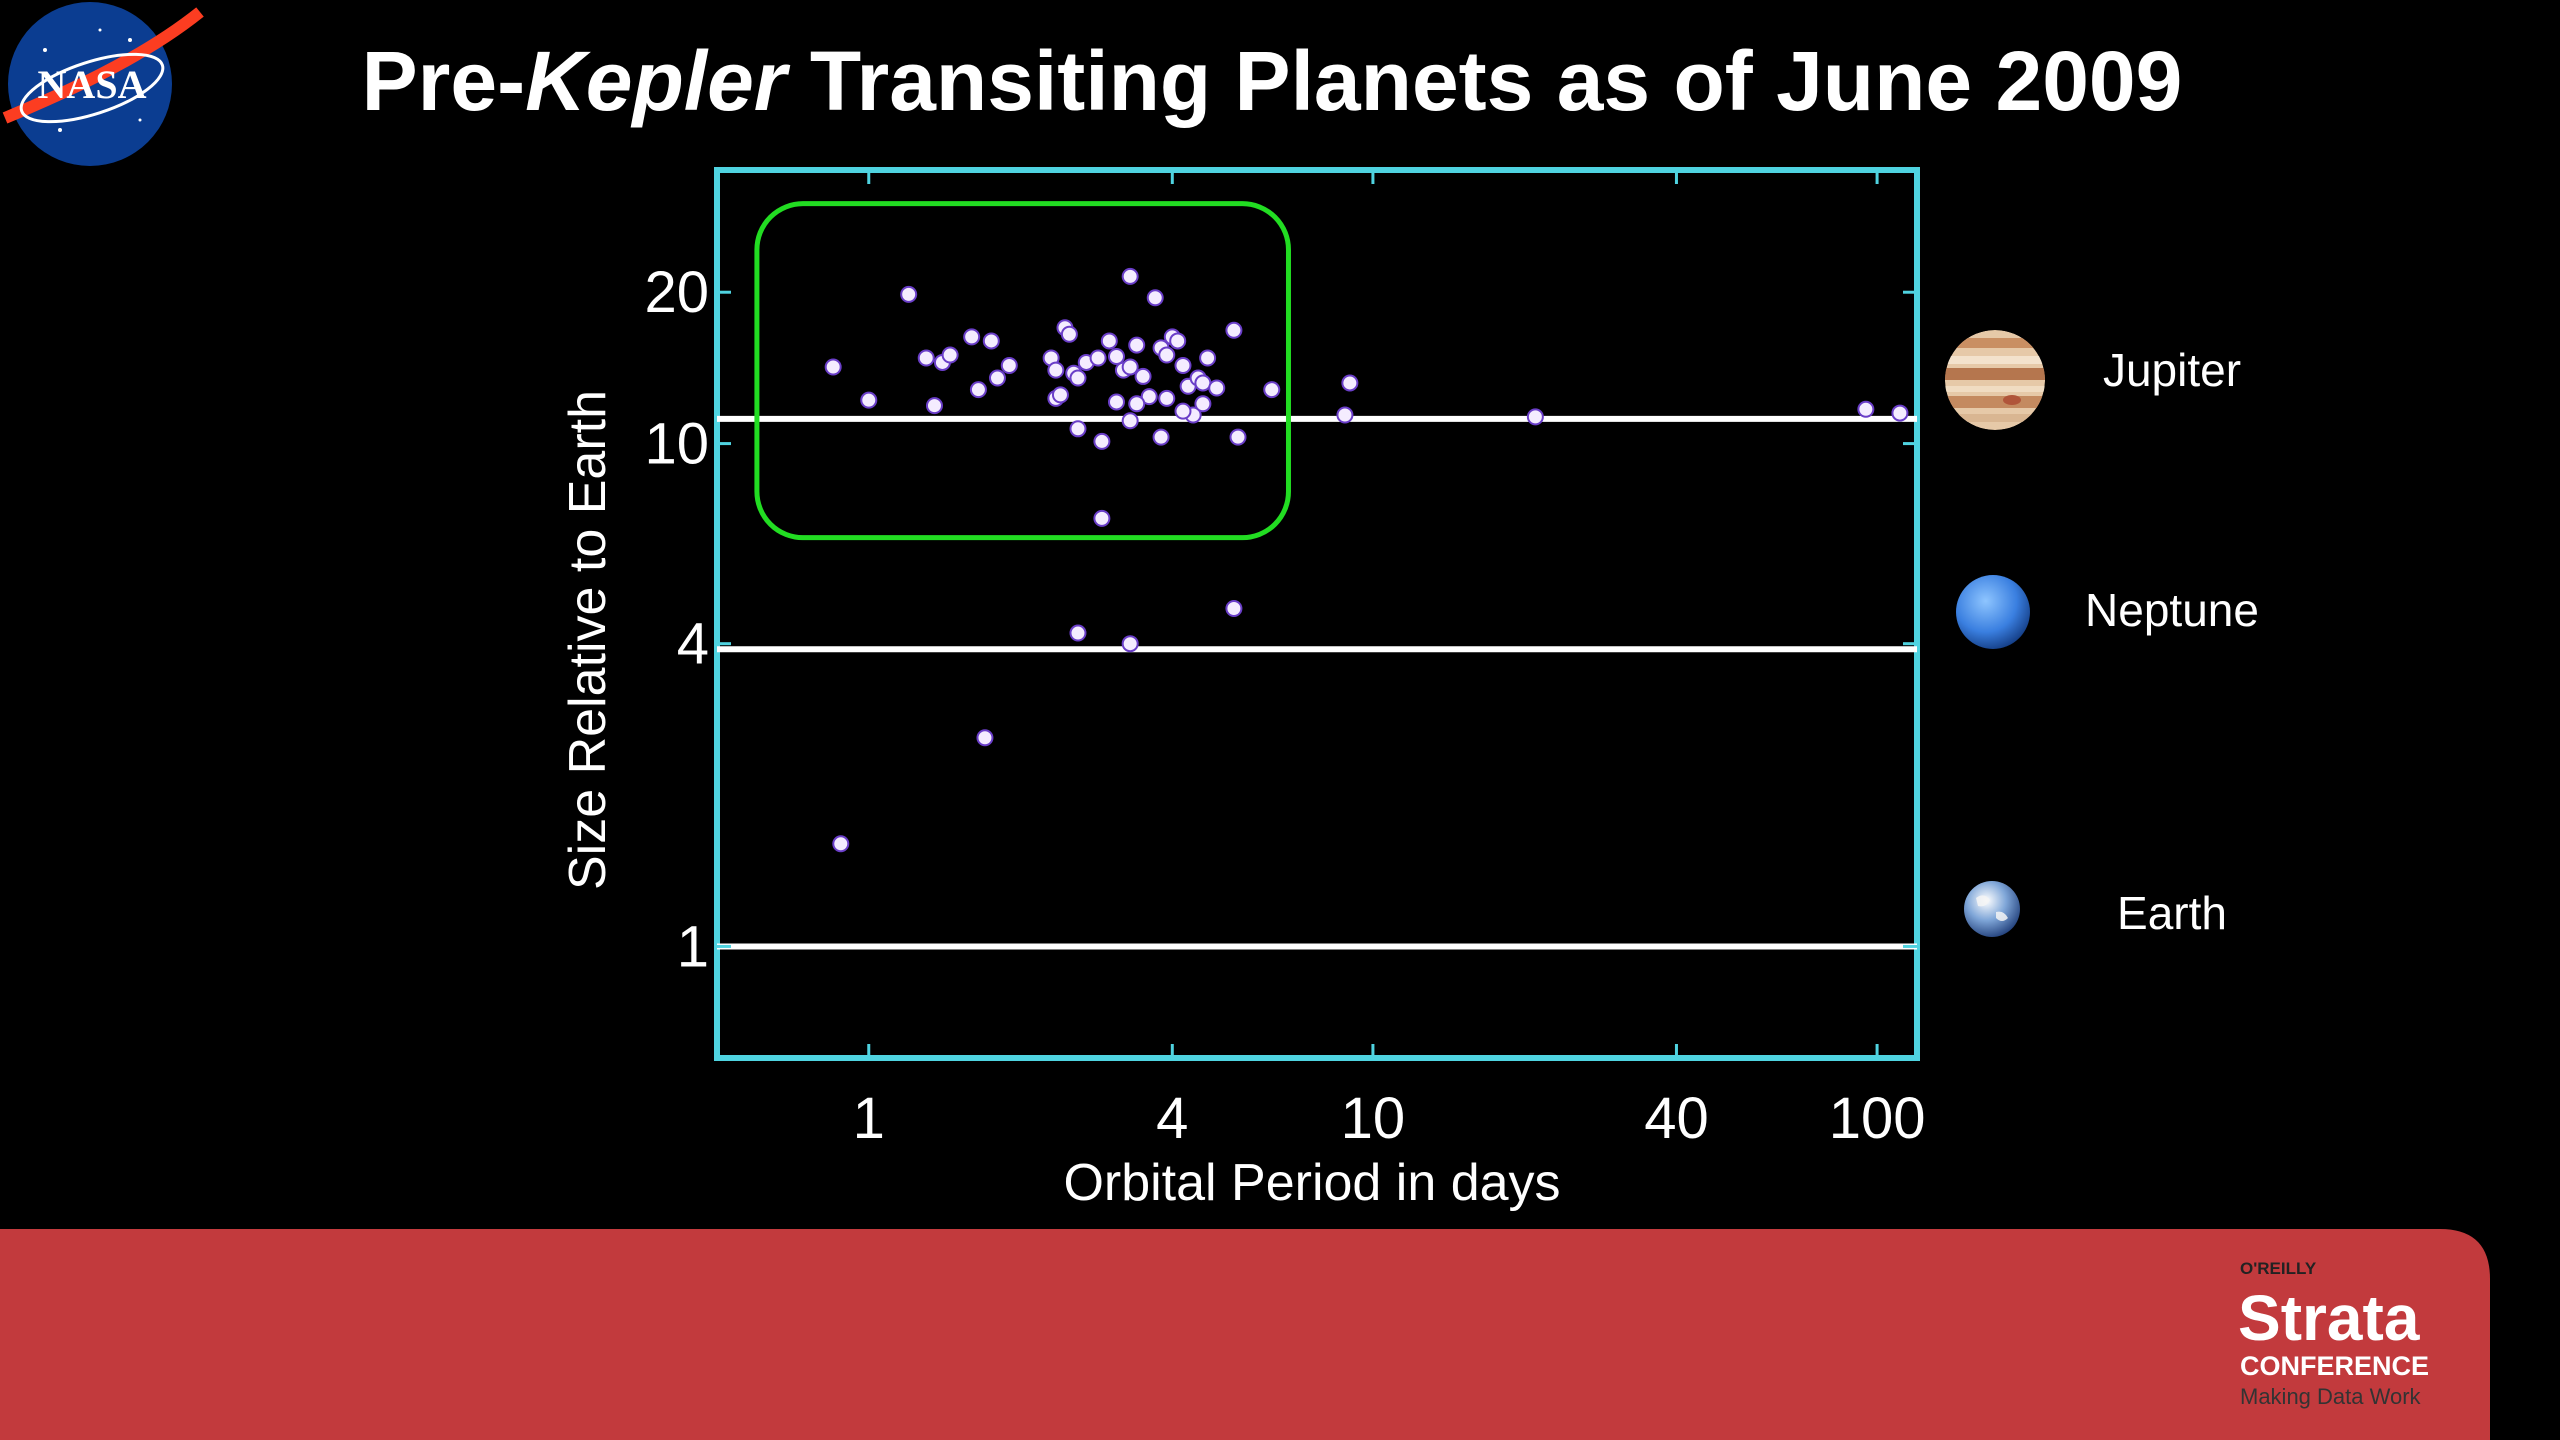  What do you see at coordinates (1172, 1118) in the screenshot?
I see `x-tick-label: 4` at bounding box center [1172, 1118].